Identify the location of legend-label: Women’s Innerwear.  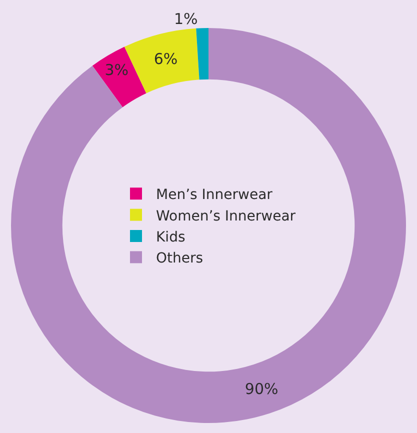
(226, 216).